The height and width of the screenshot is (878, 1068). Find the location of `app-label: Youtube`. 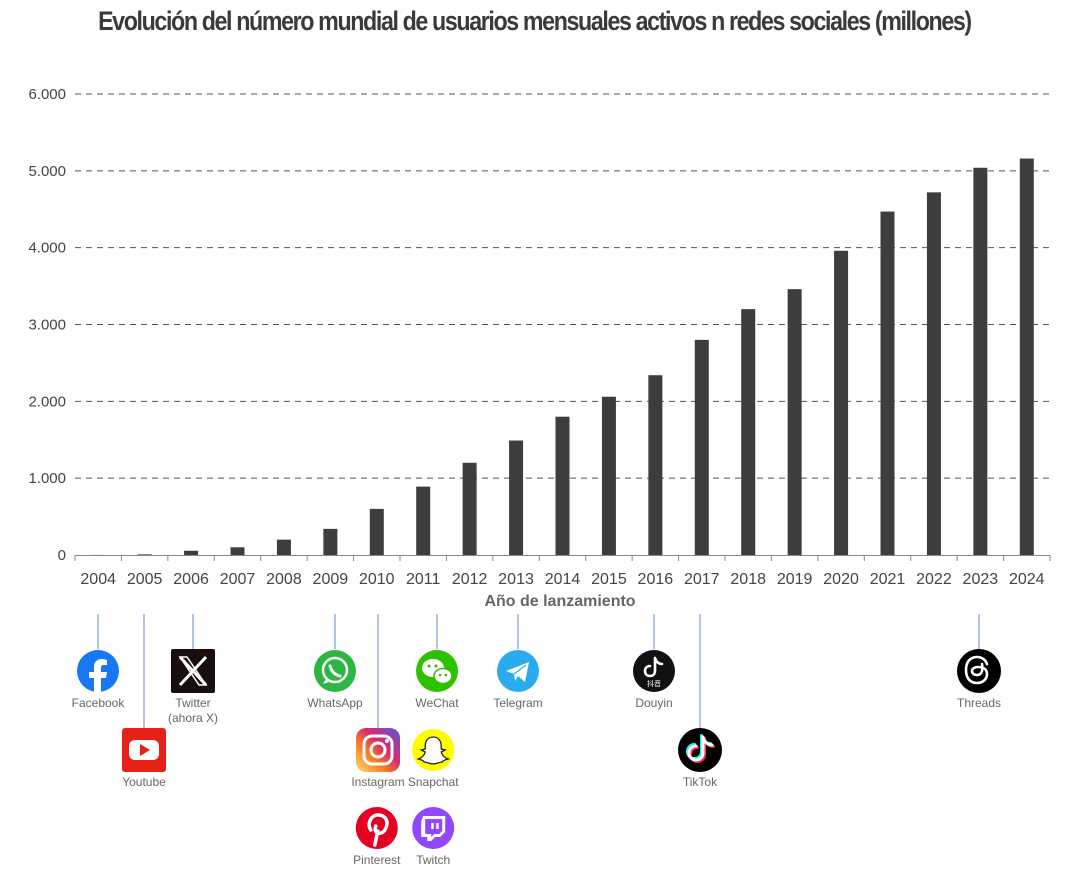

app-label: Youtube is located at coordinates (144, 782).